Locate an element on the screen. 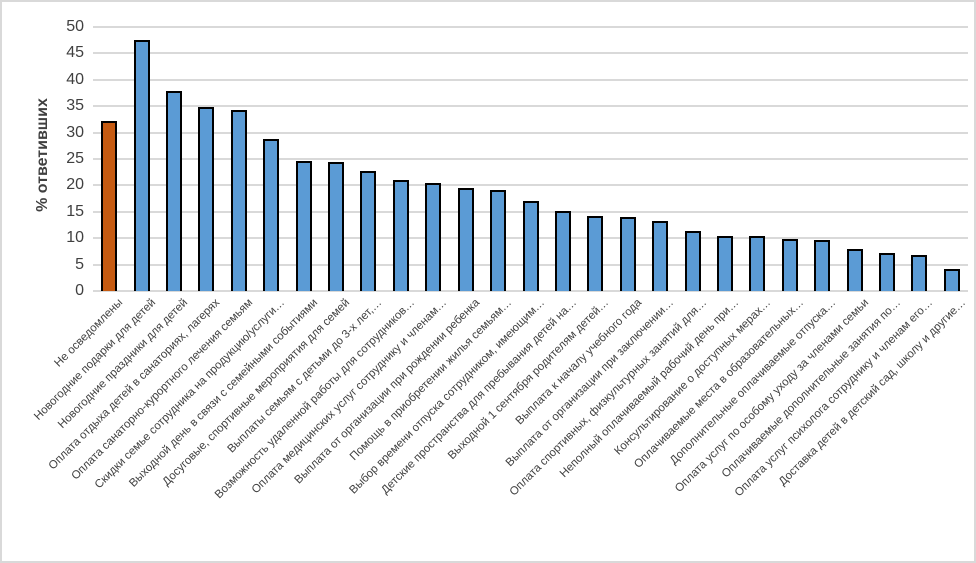  bar-highlighted is located at coordinates (109, 205).